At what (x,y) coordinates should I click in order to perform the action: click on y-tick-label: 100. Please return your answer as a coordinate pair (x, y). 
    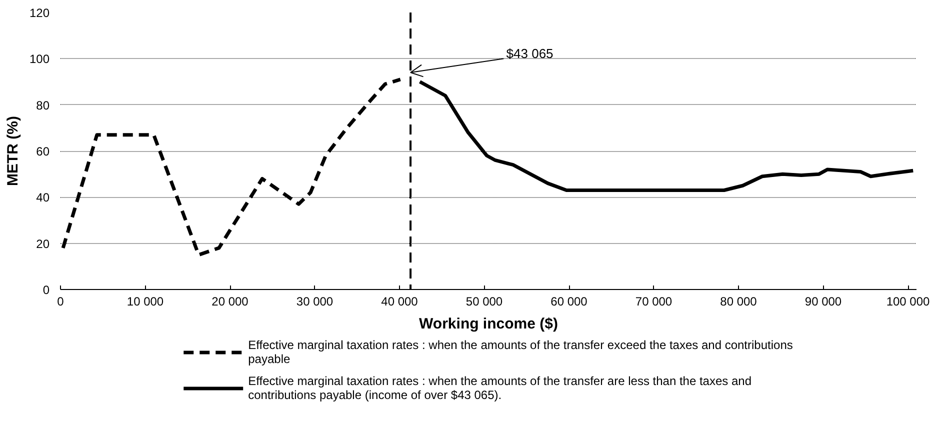
    Looking at the image, I should click on (39, 59).